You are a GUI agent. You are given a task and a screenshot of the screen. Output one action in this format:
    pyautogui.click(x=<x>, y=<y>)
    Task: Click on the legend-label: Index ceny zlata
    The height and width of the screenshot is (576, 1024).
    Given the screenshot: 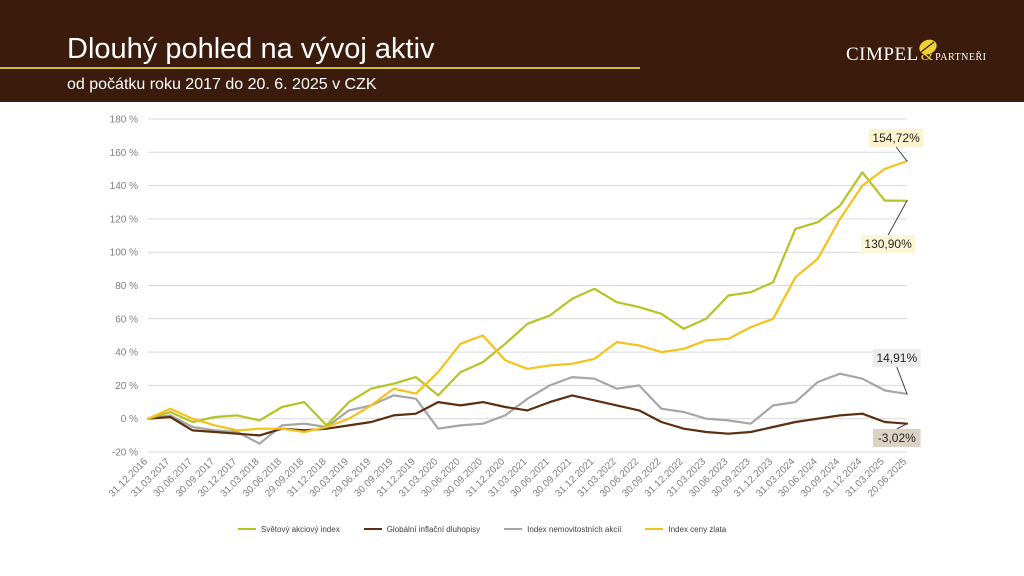 What is the action you would take?
    pyautogui.click(x=697, y=529)
    